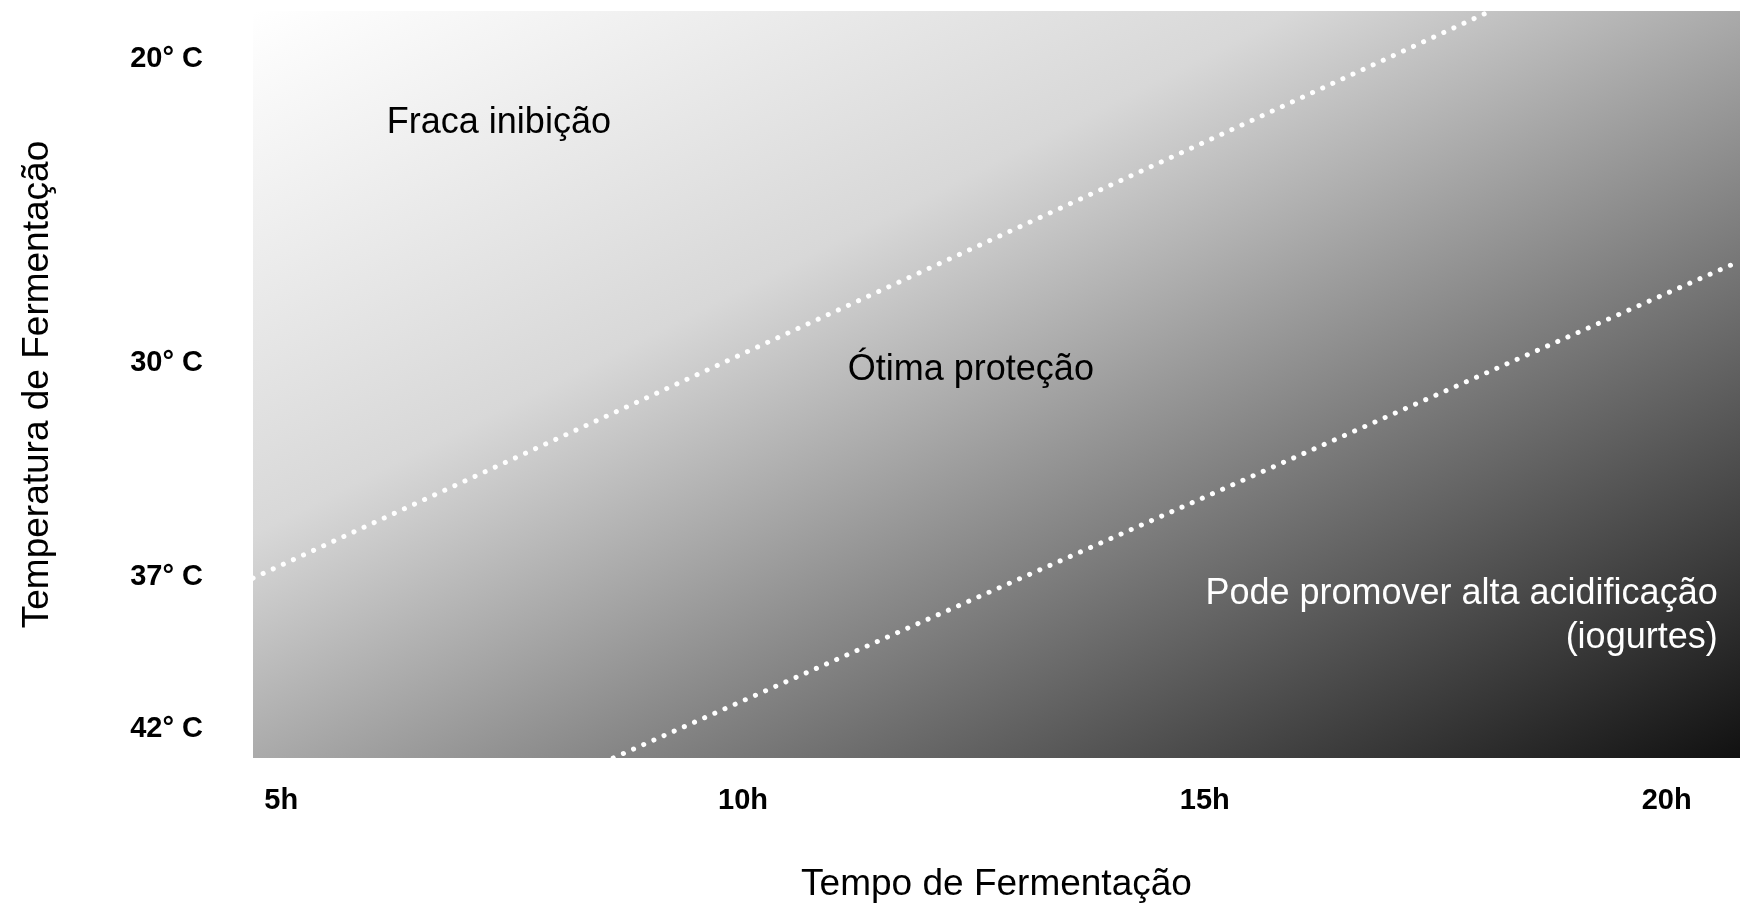 The width and height of the screenshot is (1740, 907). What do you see at coordinates (167, 361) in the screenshot?
I see `y-tick-label: 30° C` at bounding box center [167, 361].